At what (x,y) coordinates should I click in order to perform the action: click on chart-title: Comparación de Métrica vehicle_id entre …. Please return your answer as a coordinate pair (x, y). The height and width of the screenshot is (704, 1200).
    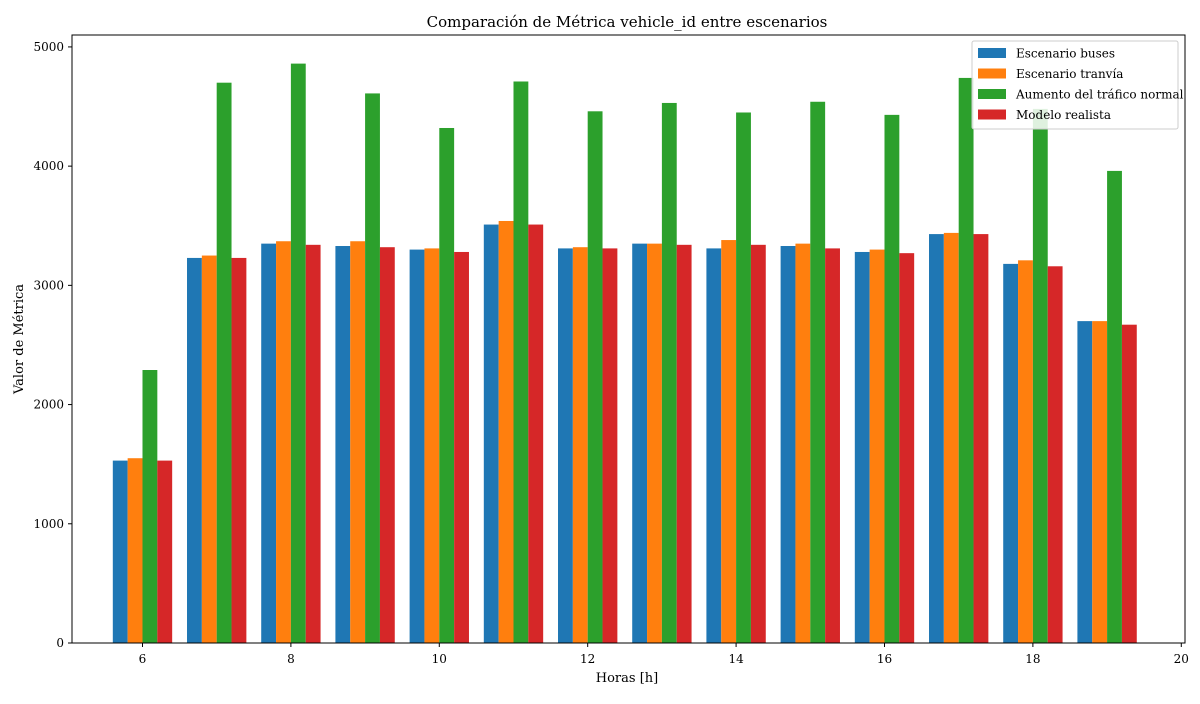
    Looking at the image, I should click on (627, 22).